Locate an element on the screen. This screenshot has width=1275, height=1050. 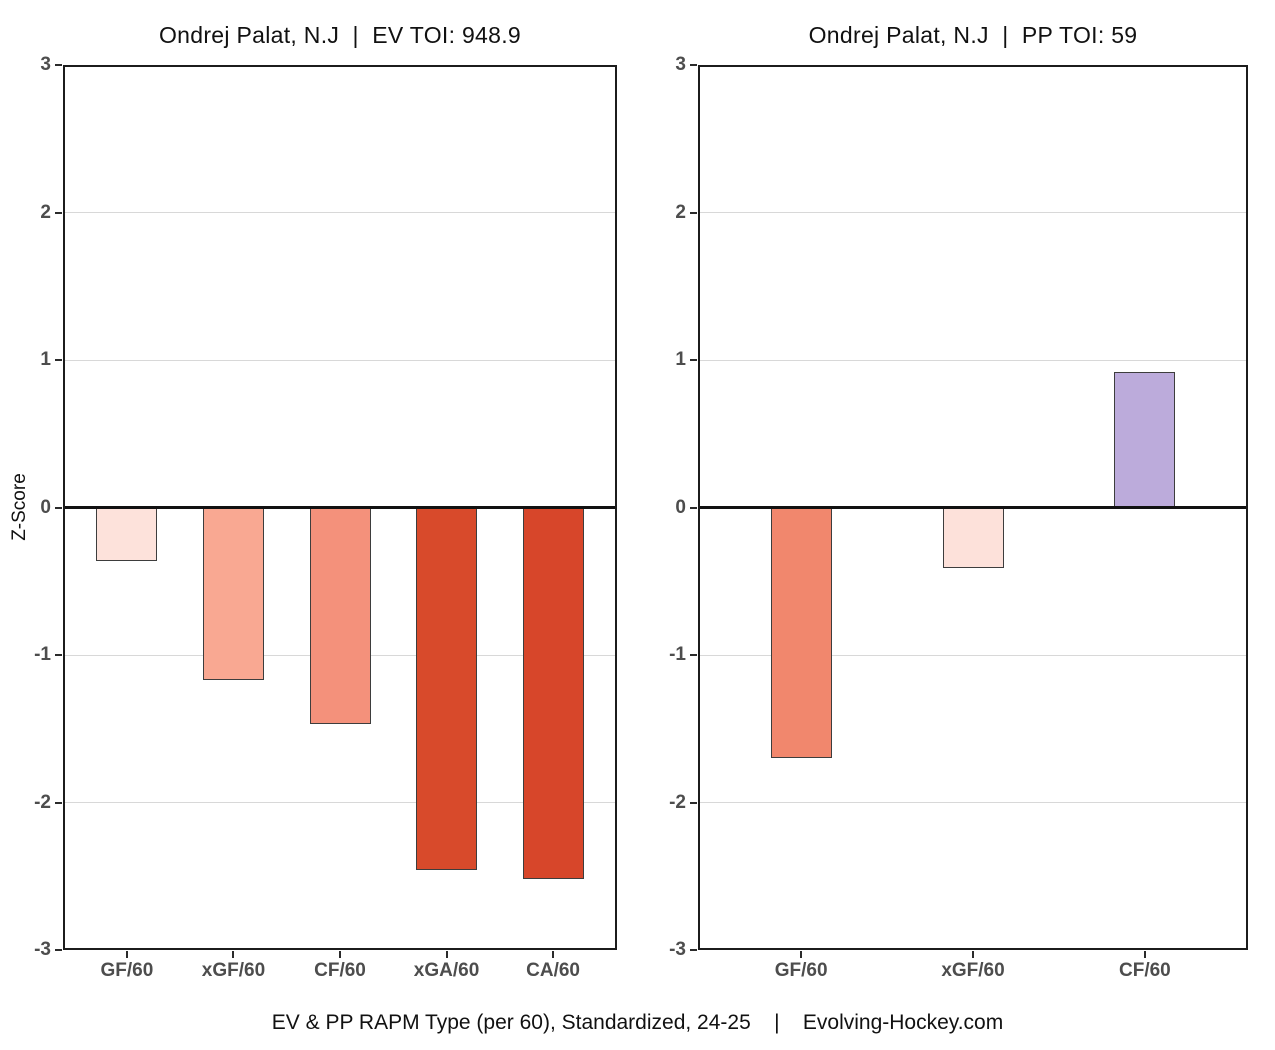
x-category-label-CA-60: CA/60 is located at coordinates (553, 970).